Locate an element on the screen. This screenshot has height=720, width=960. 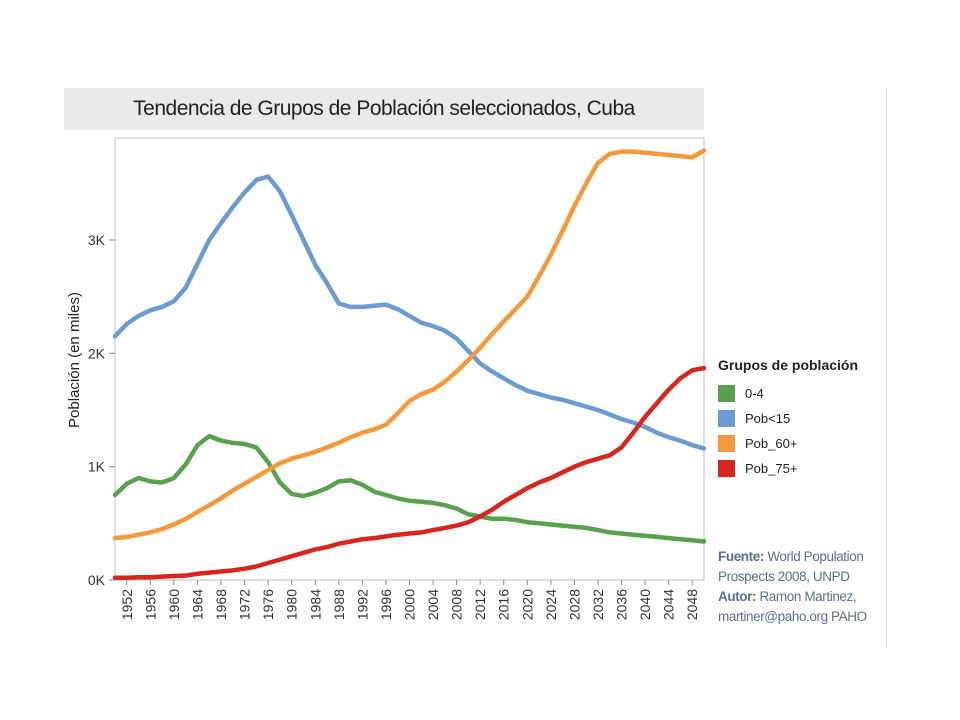
x-tick-label: 2024 is located at coordinates (551, 604).